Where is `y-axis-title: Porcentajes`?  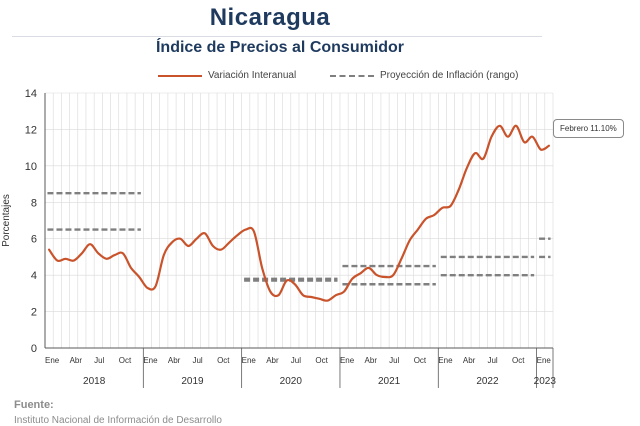
y-axis-title: Porcentajes is located at coordinates (6, 220).